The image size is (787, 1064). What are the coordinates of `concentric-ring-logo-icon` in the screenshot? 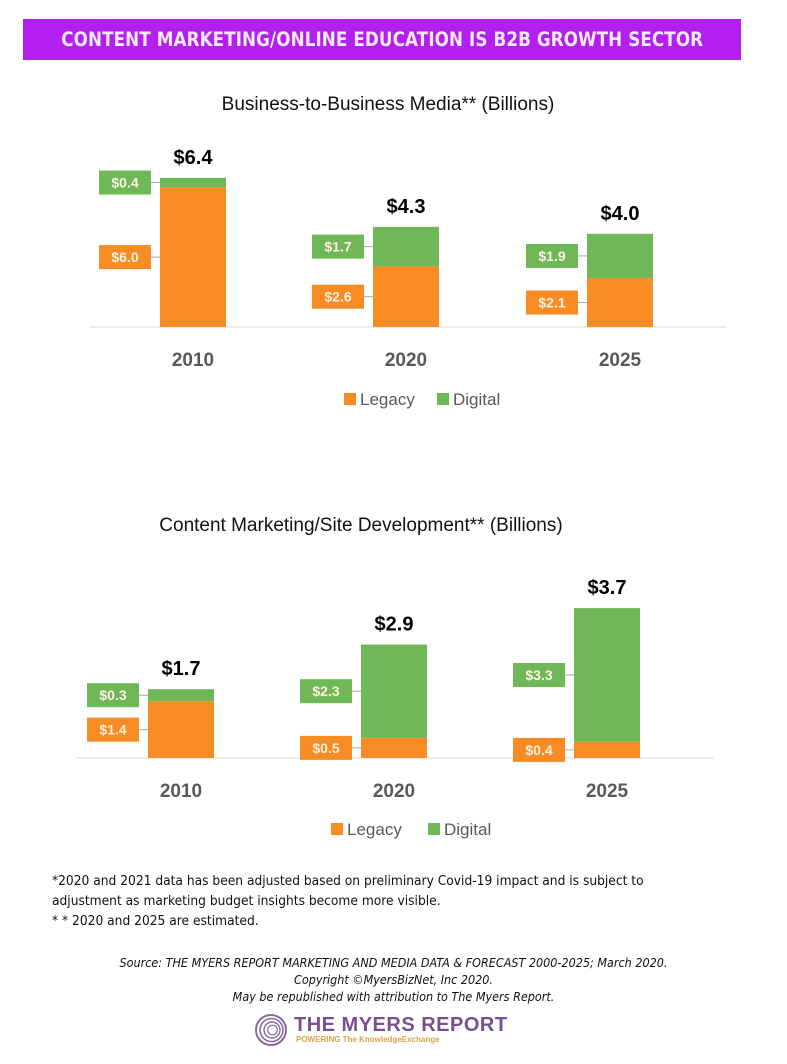 It's located at (271, 1030).